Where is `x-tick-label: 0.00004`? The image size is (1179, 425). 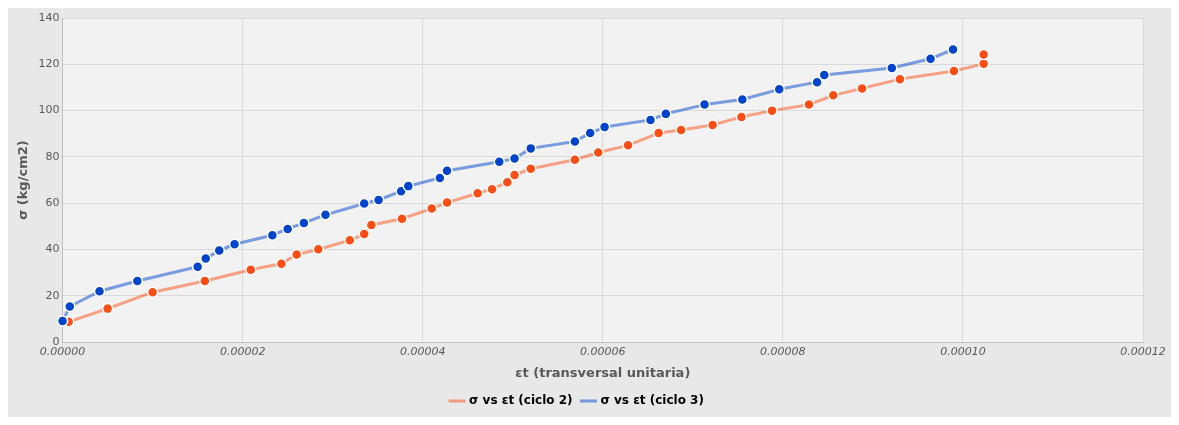 x-tick-label: 0.00004 is located at coordinates (422, 351).